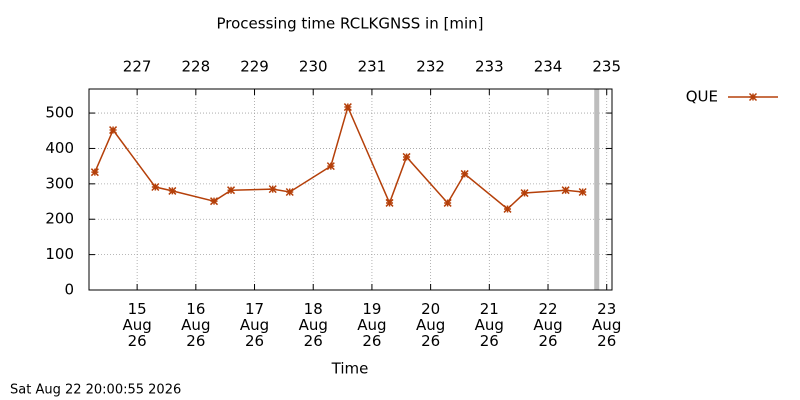 Image resolution: width=800 pixels, height=400 pixels. I want to click on x2-tick-label: 233, so click(489, 67).